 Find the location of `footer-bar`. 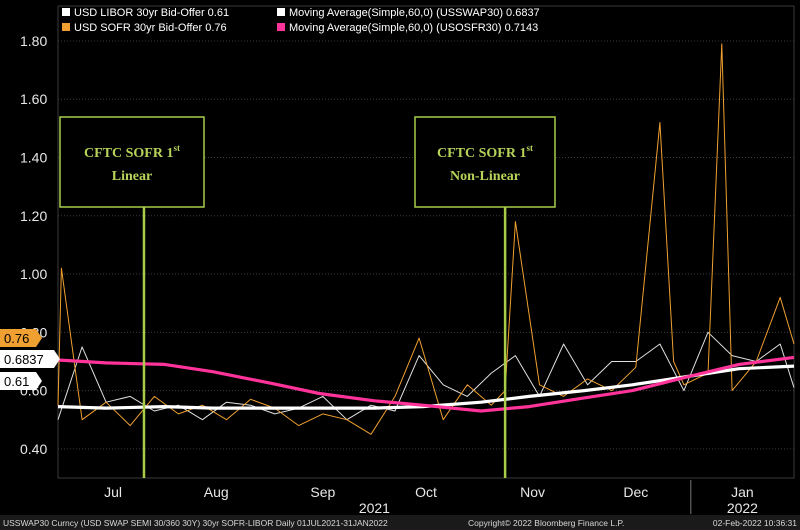

footer-bar is located at coordinates (400, 522).